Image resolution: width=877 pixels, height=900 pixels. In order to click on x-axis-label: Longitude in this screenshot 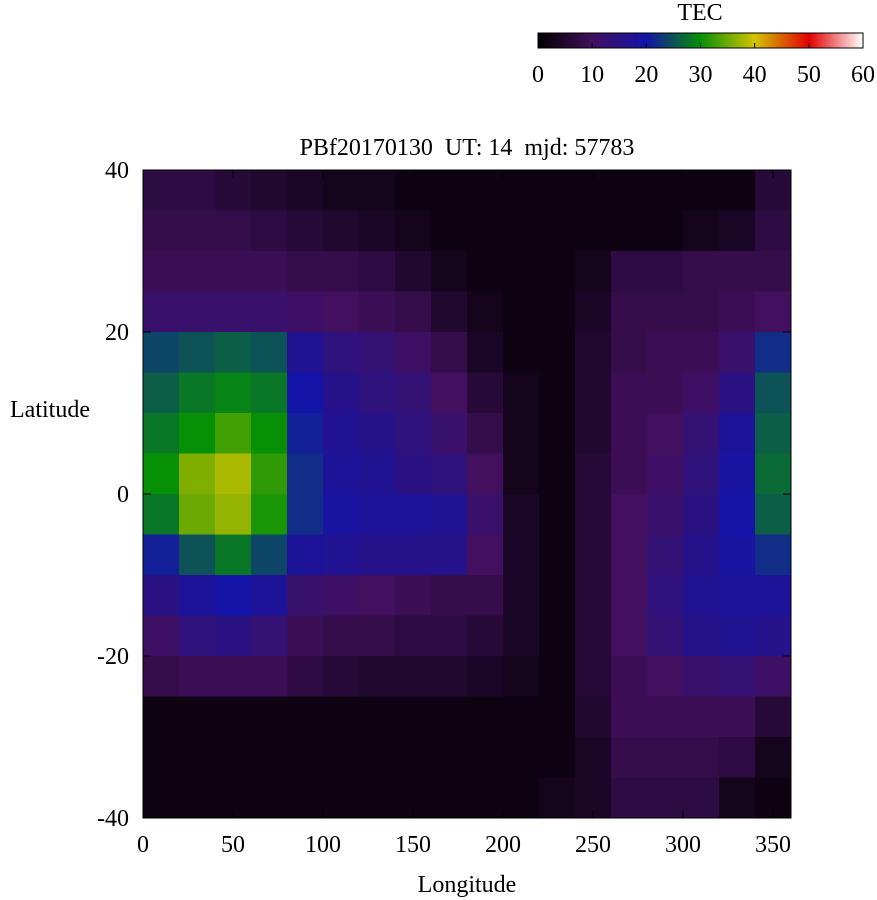, I will do `click(467, 885)`.